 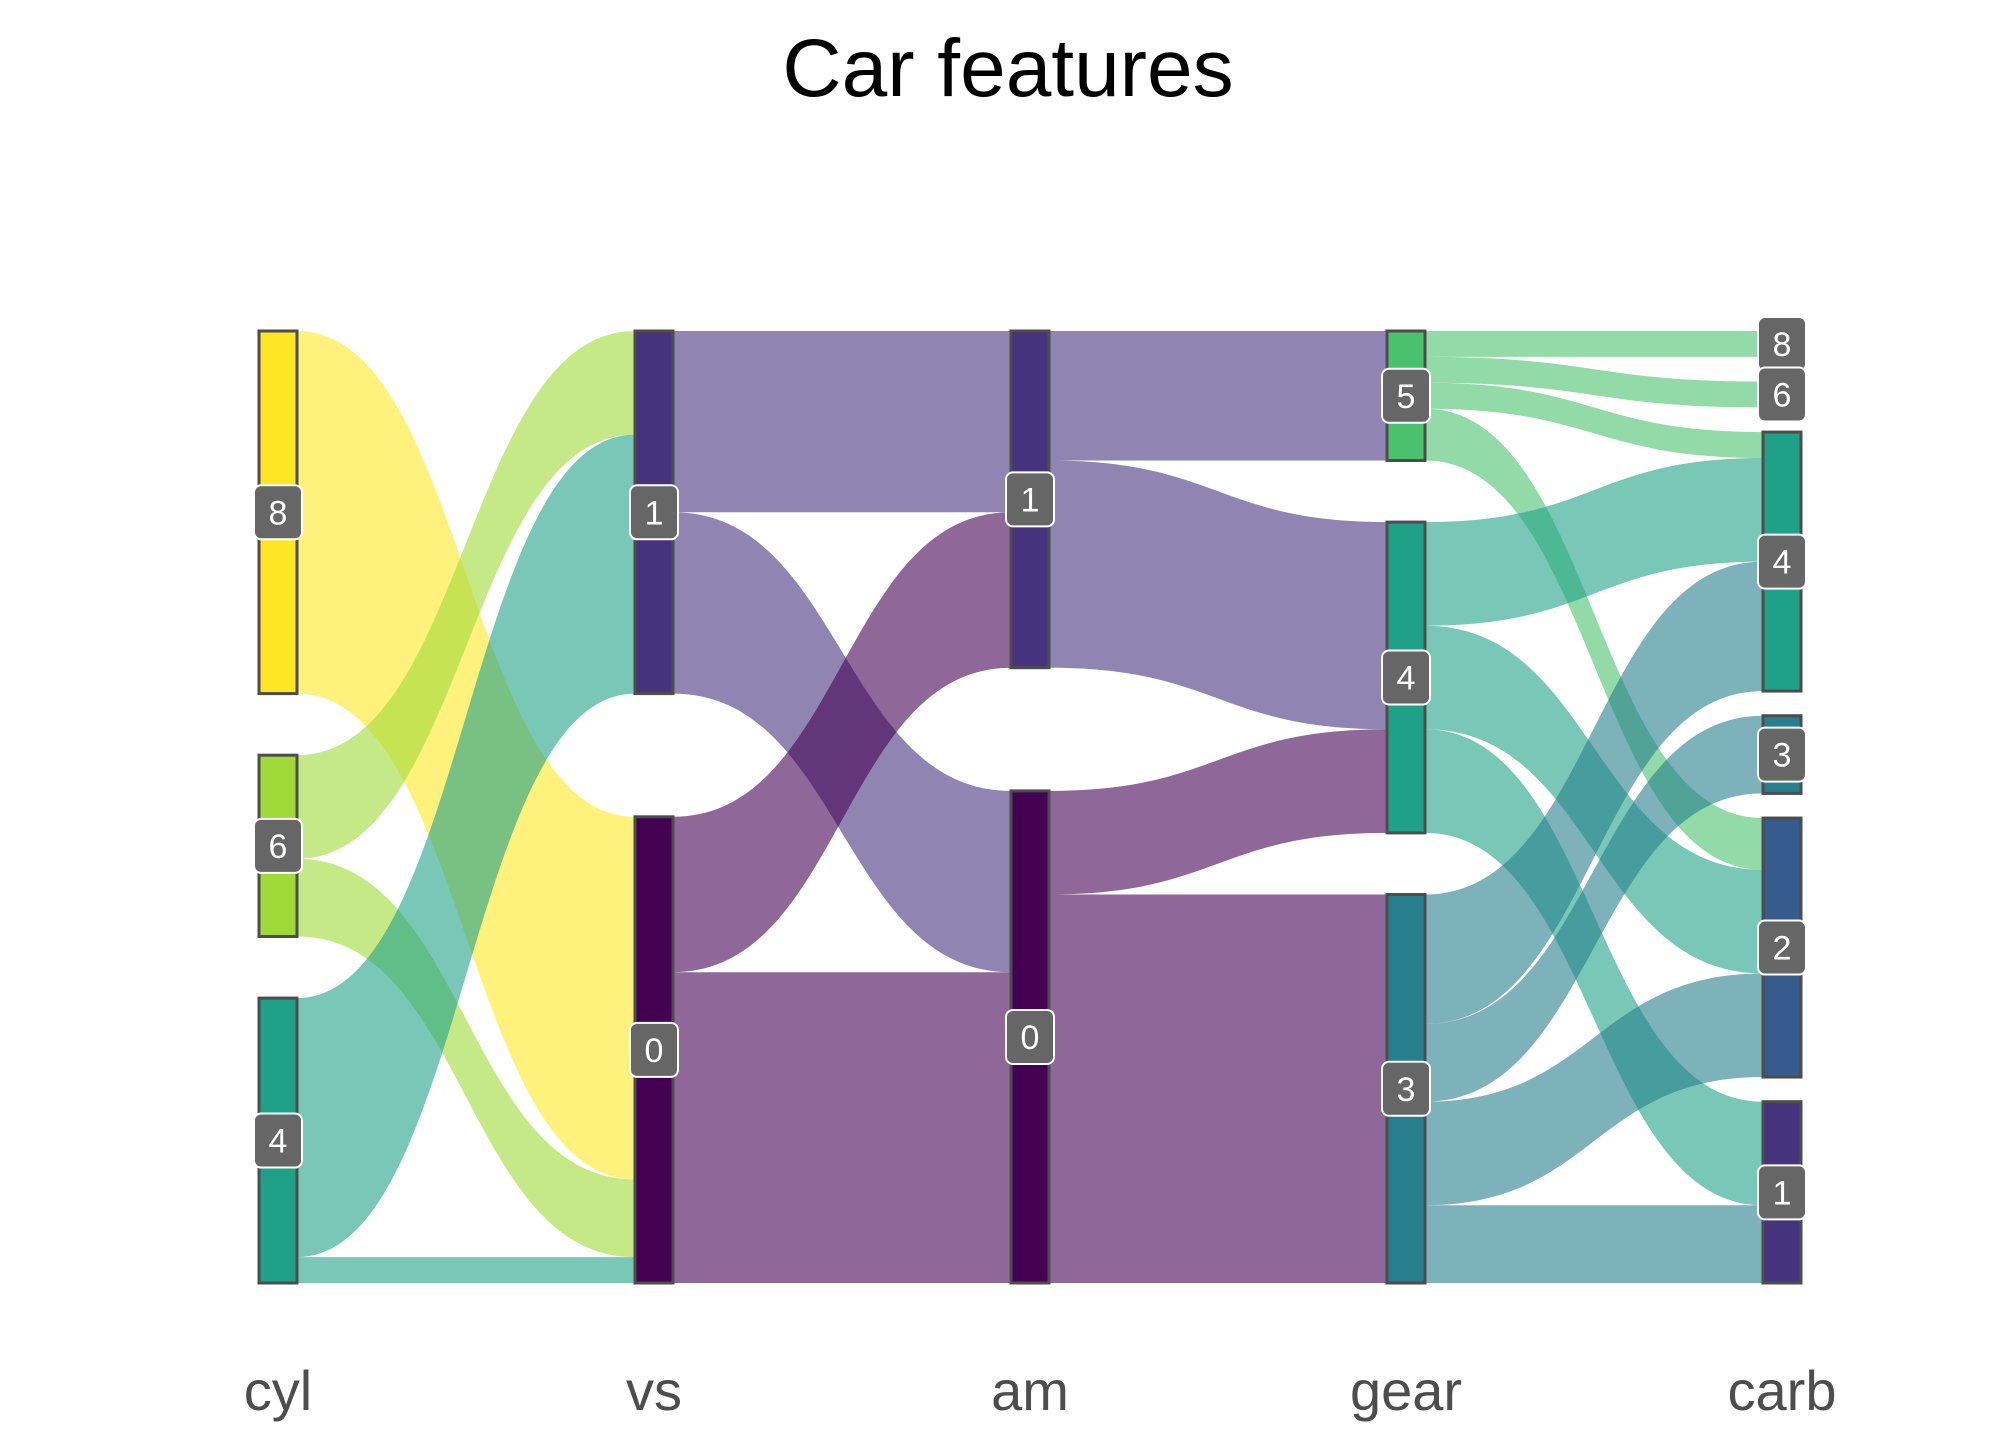 I want to click on x-tick-gear: gear, so click(x=1406, y=1390).